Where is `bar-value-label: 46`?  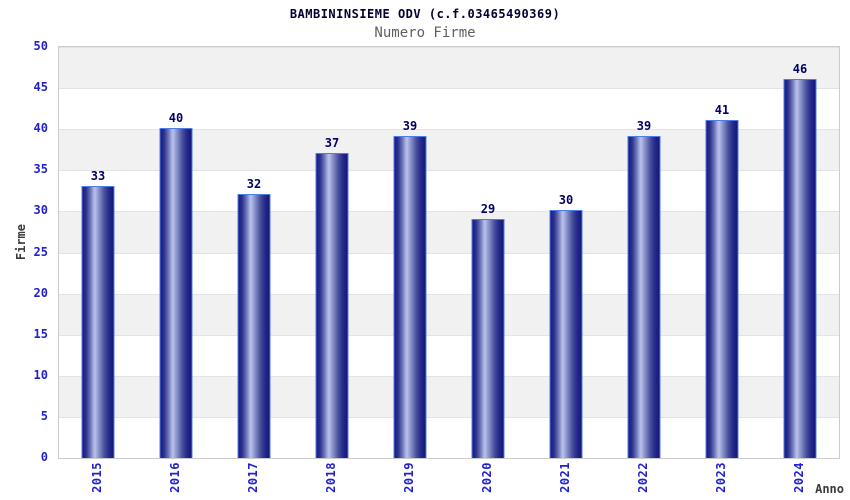
bar-value-label: 46 is located at coordinates (800, 68).